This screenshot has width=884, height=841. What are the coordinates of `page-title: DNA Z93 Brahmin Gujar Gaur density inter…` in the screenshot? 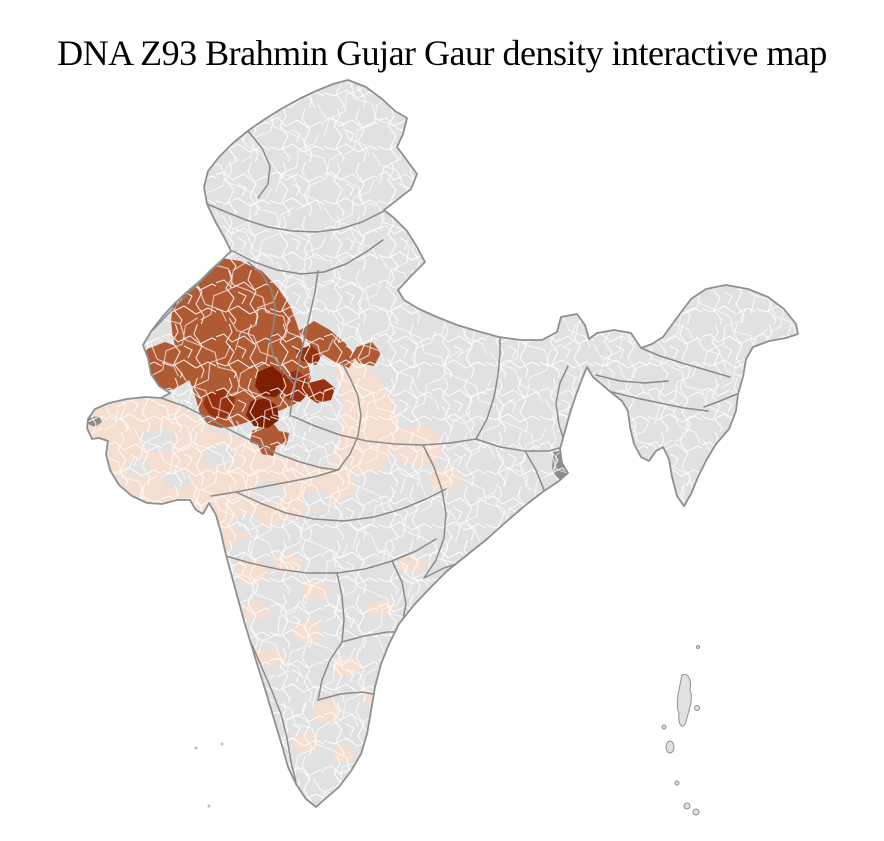 It's located at (442, 53).